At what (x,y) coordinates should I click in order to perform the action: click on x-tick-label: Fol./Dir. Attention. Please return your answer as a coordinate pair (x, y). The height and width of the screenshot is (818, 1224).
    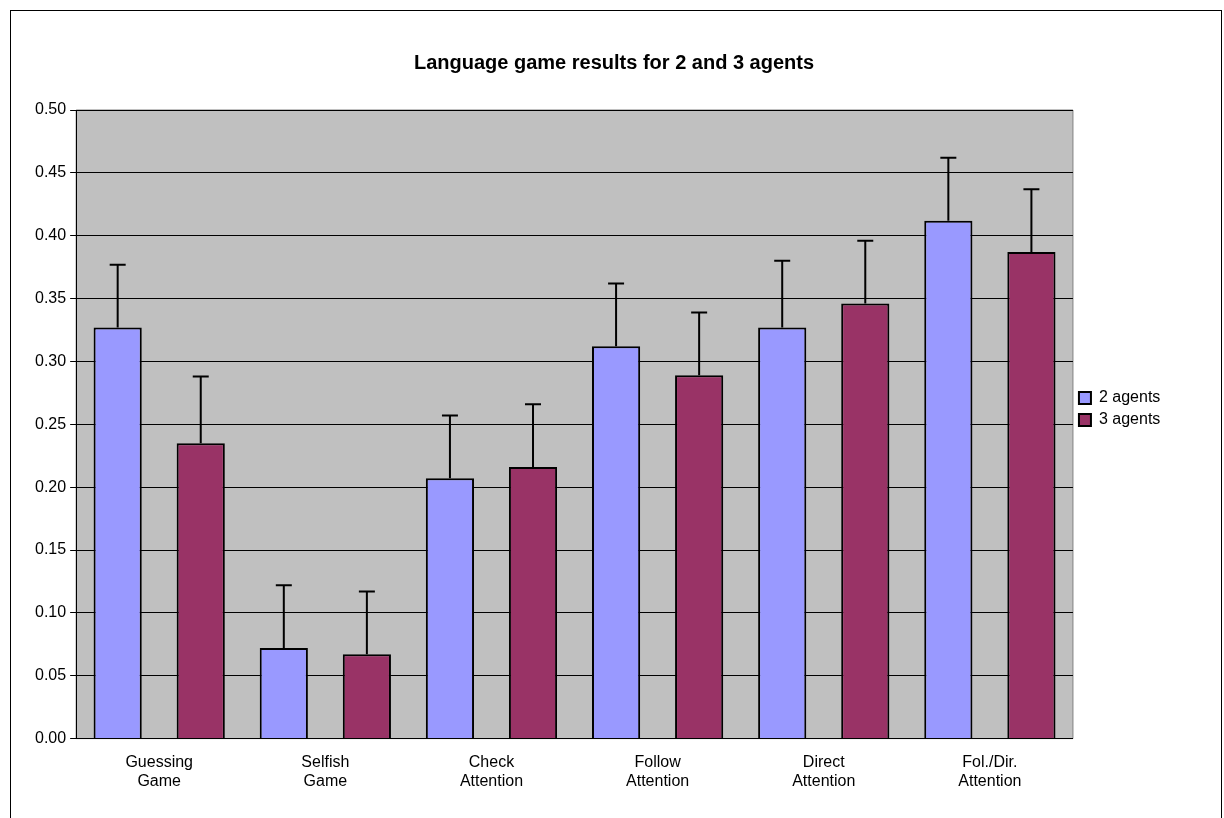
    Looking at the image, I should click on (990, 770).